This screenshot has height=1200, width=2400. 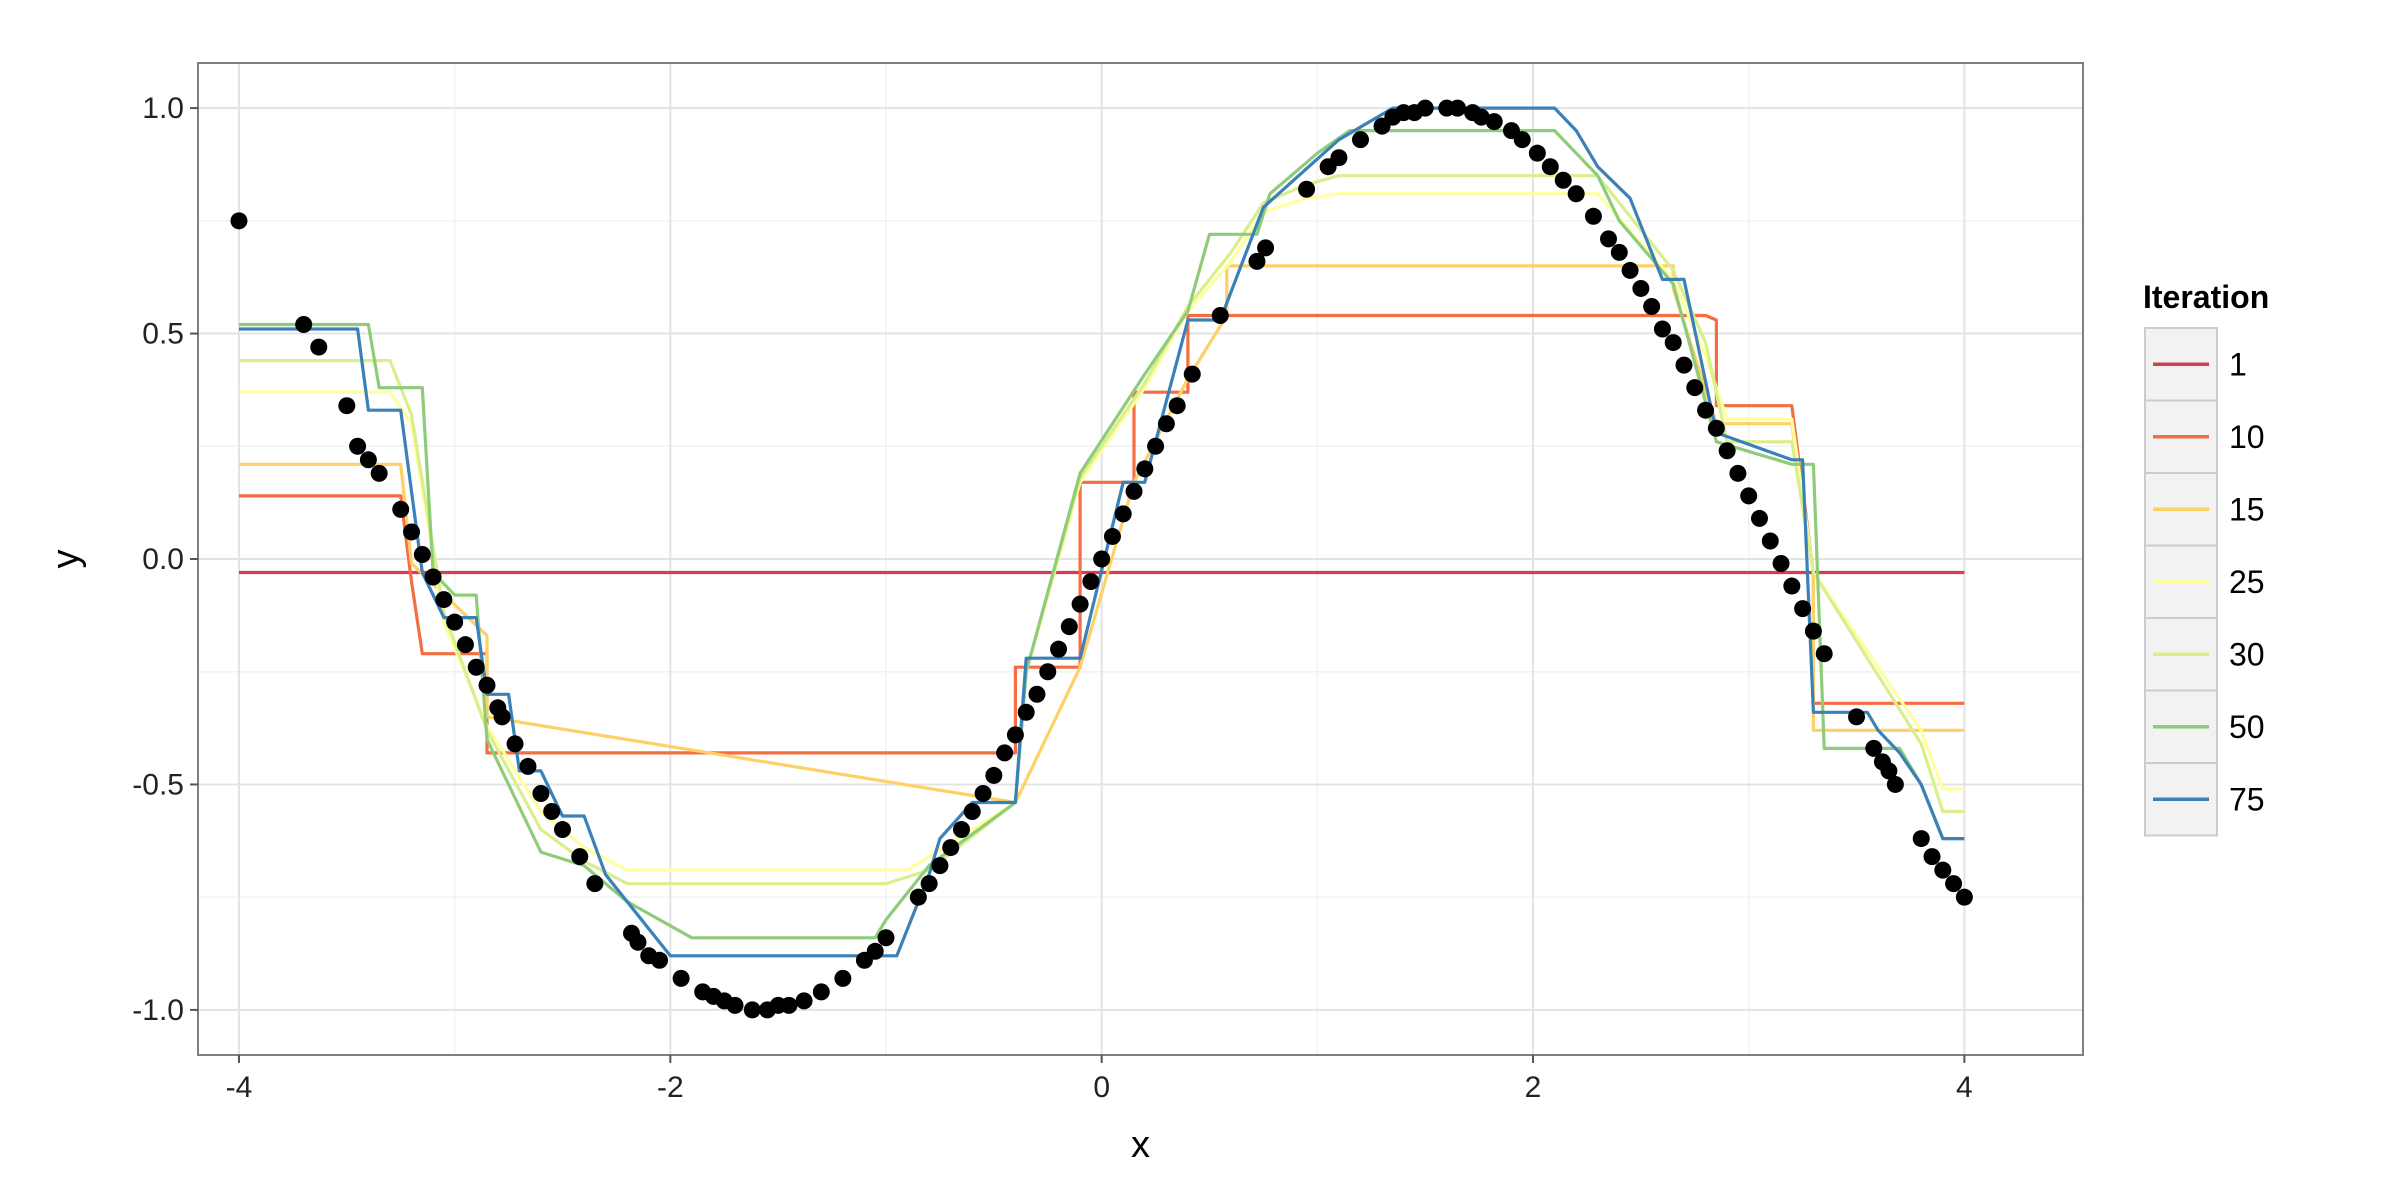 I want to click on y-axis: -1.0 -0.5 0.0 0.5 1.0, so click(x=165, y=559).